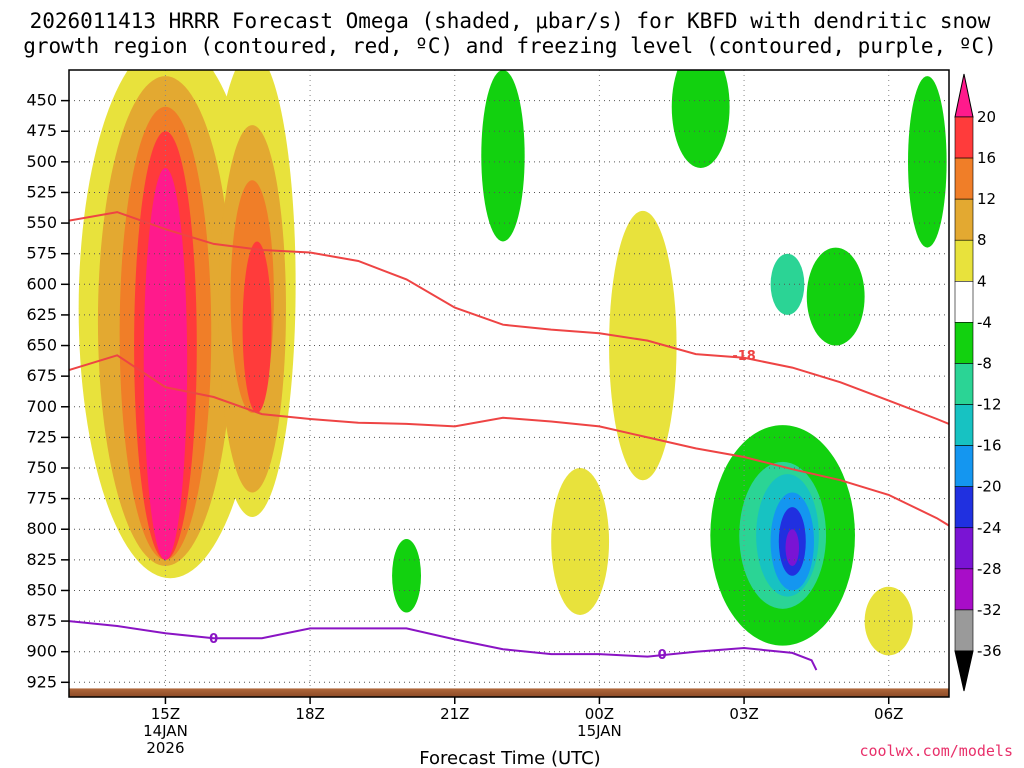 The image size is (1024, 768). What do you see at coordinates (41, 130) in the screenshot?
I see `y-tick-label-475: 475` at bounding box center [41, 130].